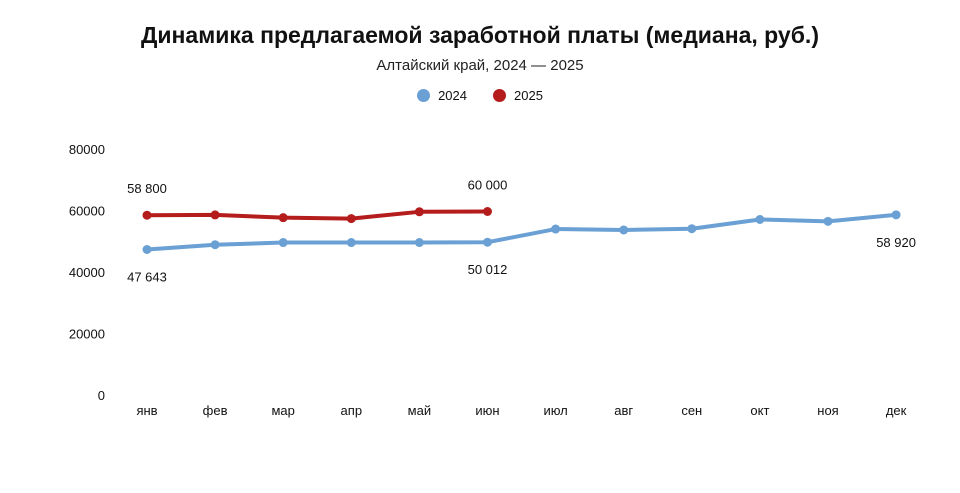 This screenshot has height=493, width=960. What do you see at coordinates (499, 95) in the screenshot?
I see `legend-marker-2025` at bounding box center [499, 95].